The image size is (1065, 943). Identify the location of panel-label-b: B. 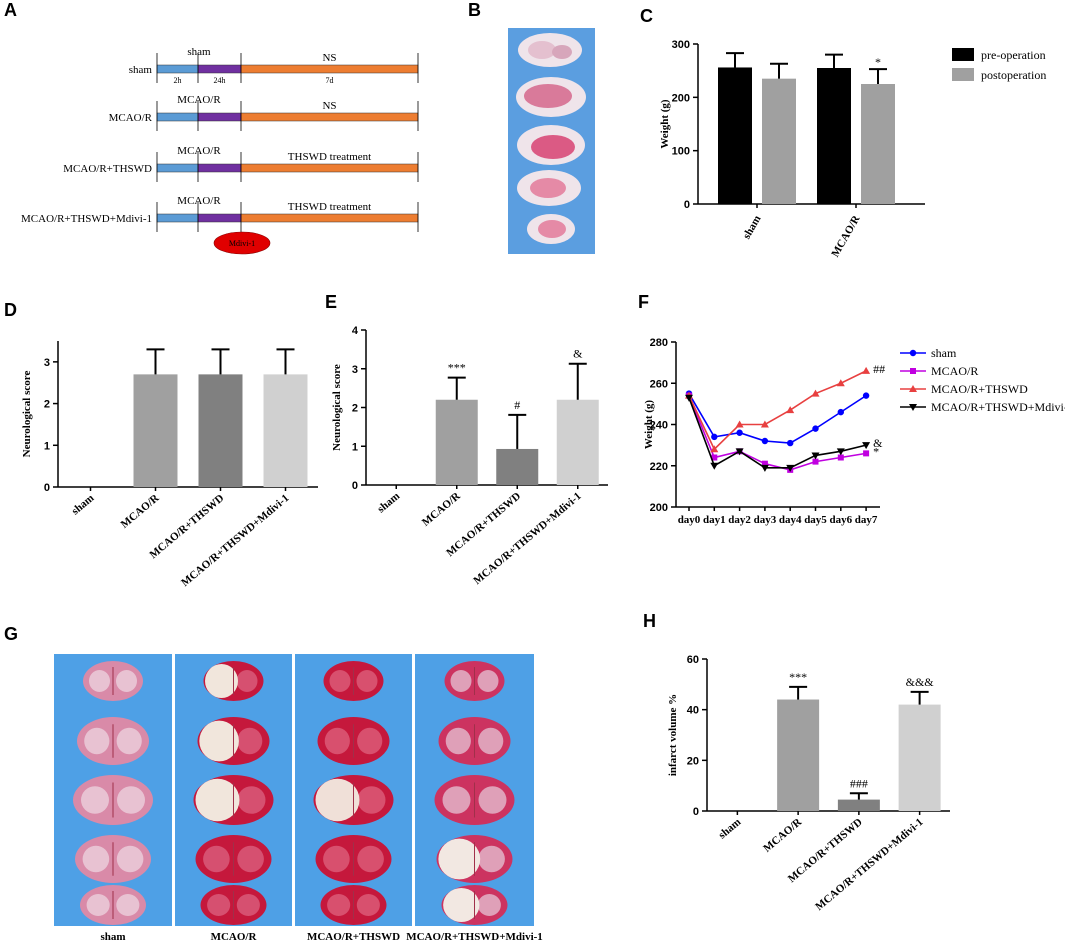
(474, 10).